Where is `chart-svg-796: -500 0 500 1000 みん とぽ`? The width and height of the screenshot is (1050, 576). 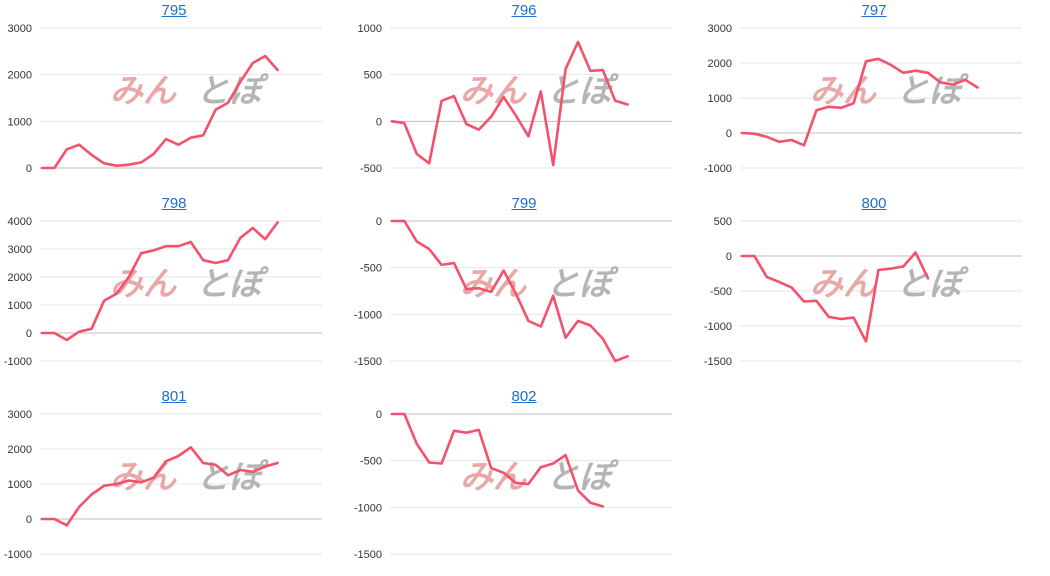 chart-svg-796: -500 0 500 1000 みん とぽ is located at coordinates (515, 99).